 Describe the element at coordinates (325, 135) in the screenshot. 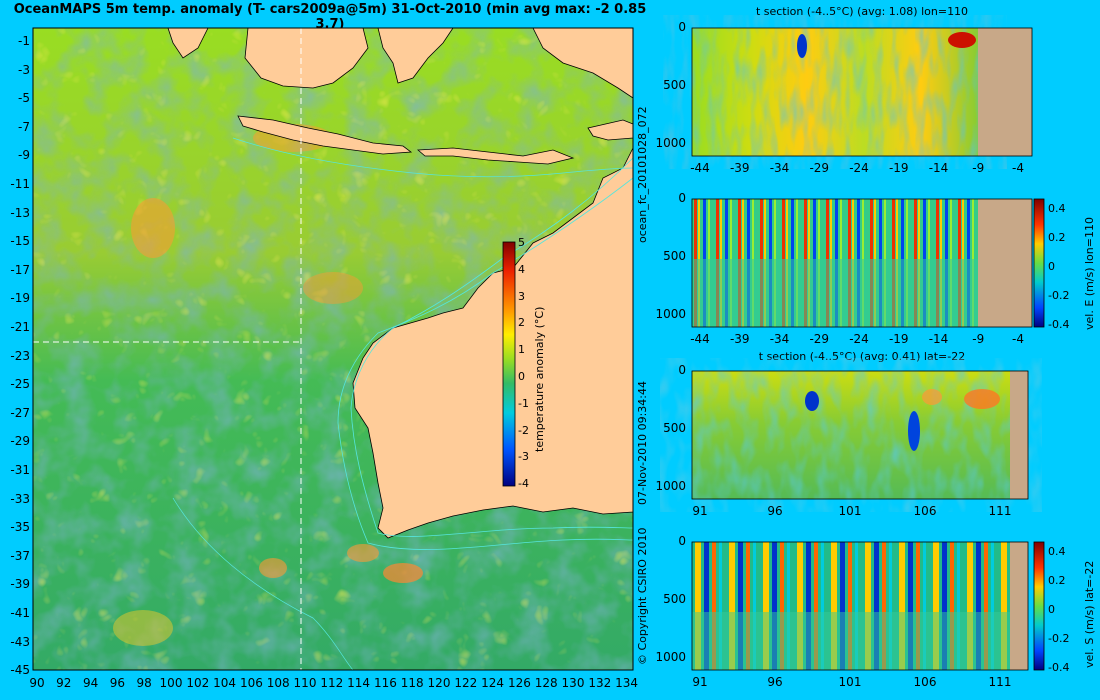

I see `java-island` at that location.